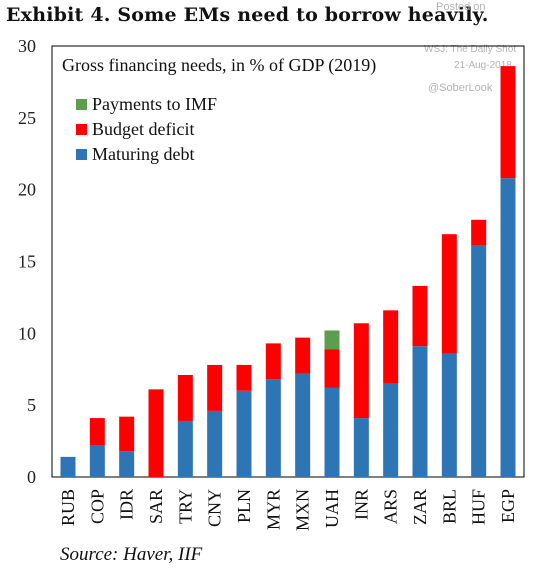 The width and height of the screenshot is (540, 581). What do you see at coordinates (391, 506) in the screenshot?
I see `x-tick-label: ARS` at bounding box center [391, 506].